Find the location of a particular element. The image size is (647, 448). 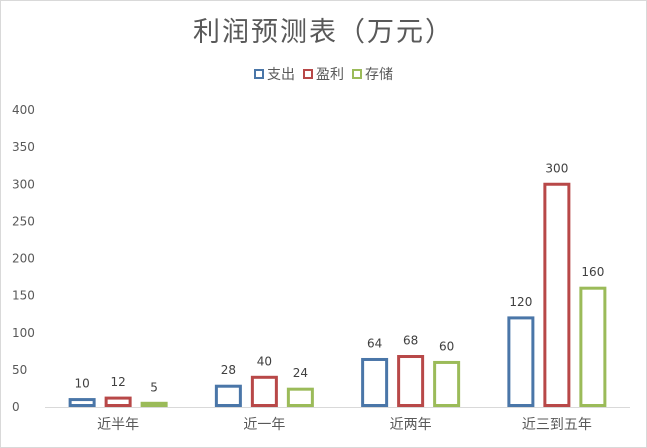

x-tick-label: 近三到五年 is located at coordinates (557, 425).